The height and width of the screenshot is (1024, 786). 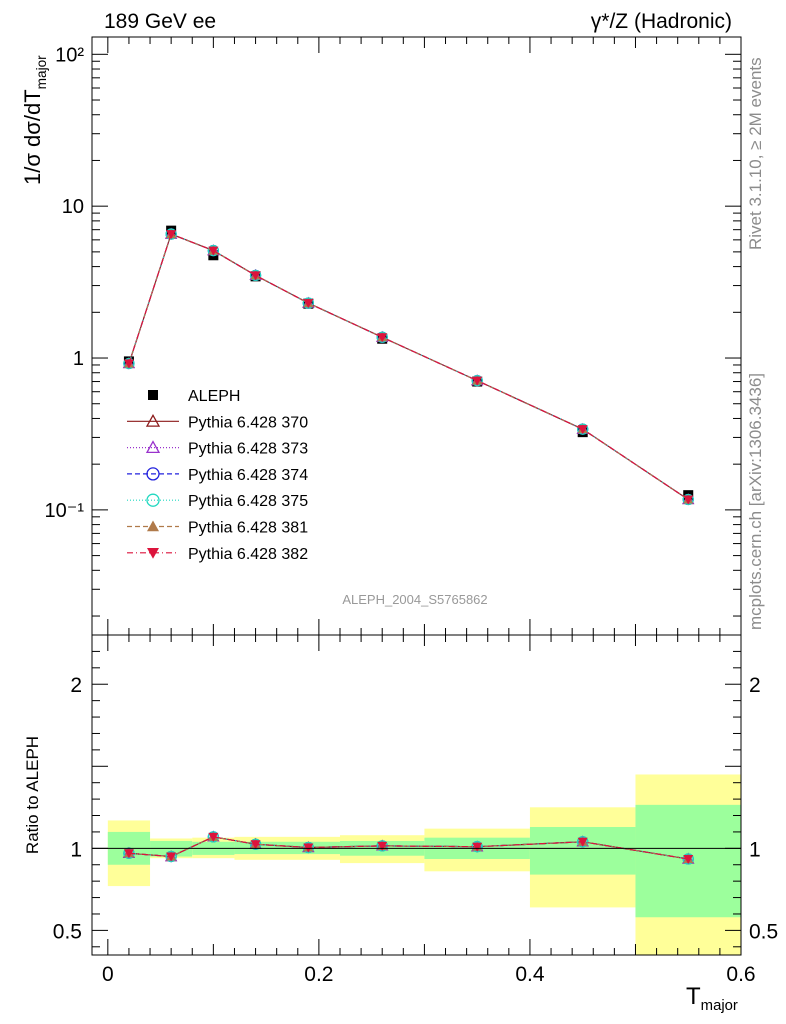 I want to click on main-y-axis-label: 1/σ dσ/dTmajor, so click(x=34, y=120).